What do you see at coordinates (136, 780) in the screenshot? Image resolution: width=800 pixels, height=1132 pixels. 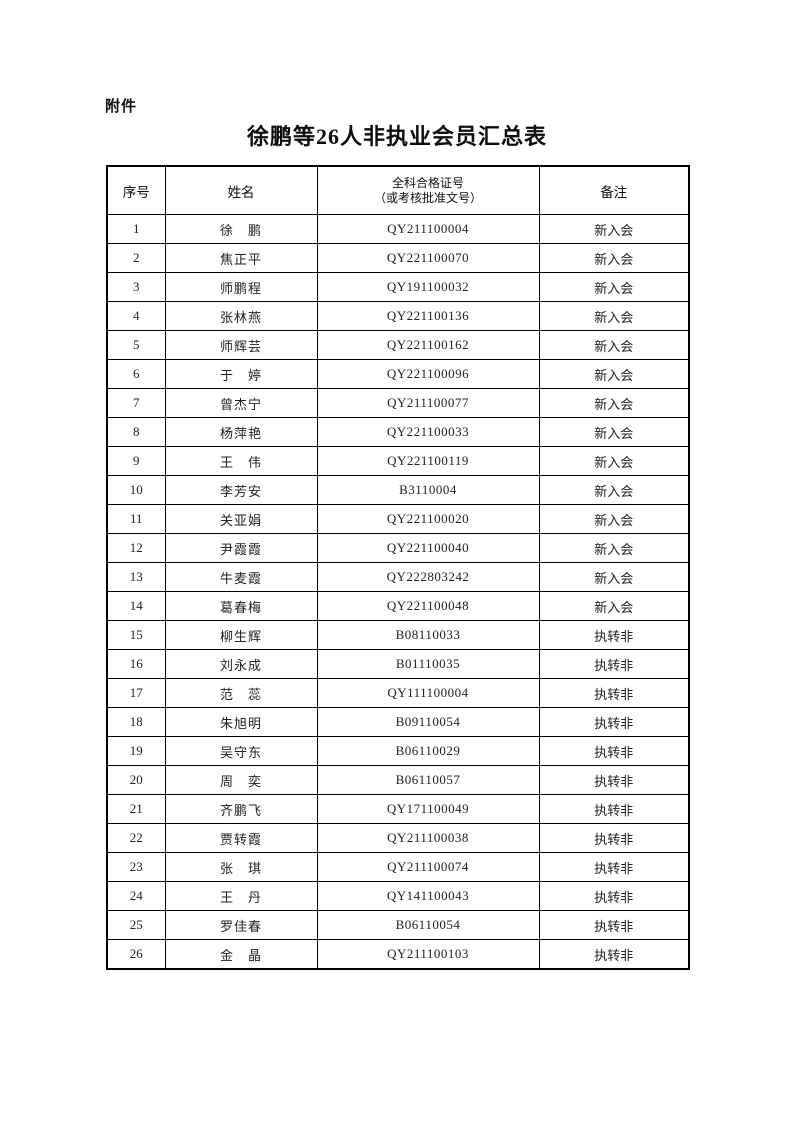 I see `cell-serial-number: 20` at bounding box center [136, 780].